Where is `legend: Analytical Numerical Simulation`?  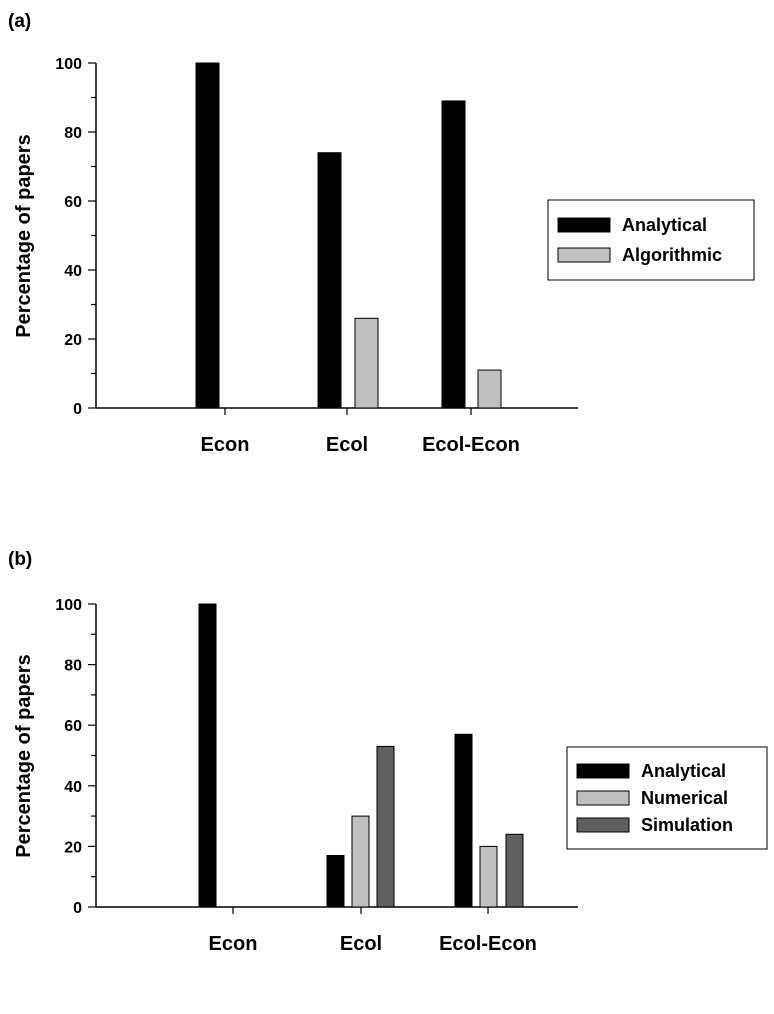
legend: Analytical Numerical Simulation is located at coordinates (667, 798).